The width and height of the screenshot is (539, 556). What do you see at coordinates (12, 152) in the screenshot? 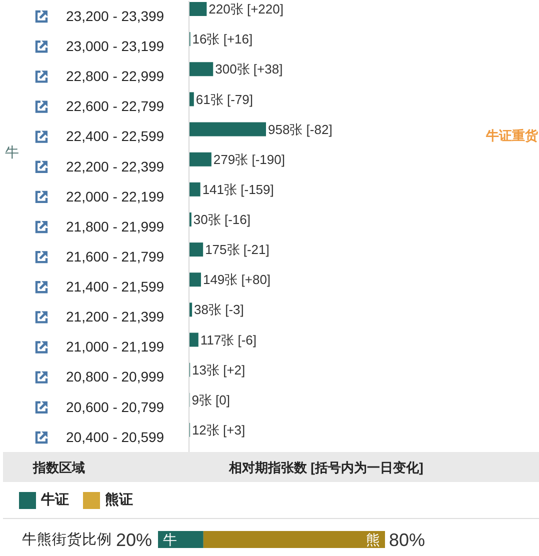
I see `text: 牛` at bounding box center [12, 152].